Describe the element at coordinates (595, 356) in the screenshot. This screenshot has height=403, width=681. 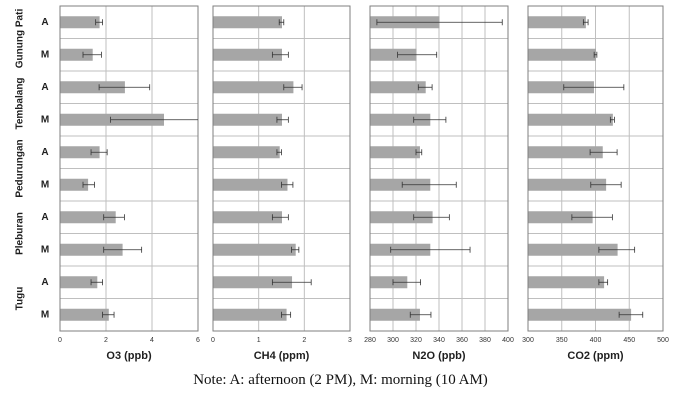
I see `axis-title: CO2 (ppm)` at that location.